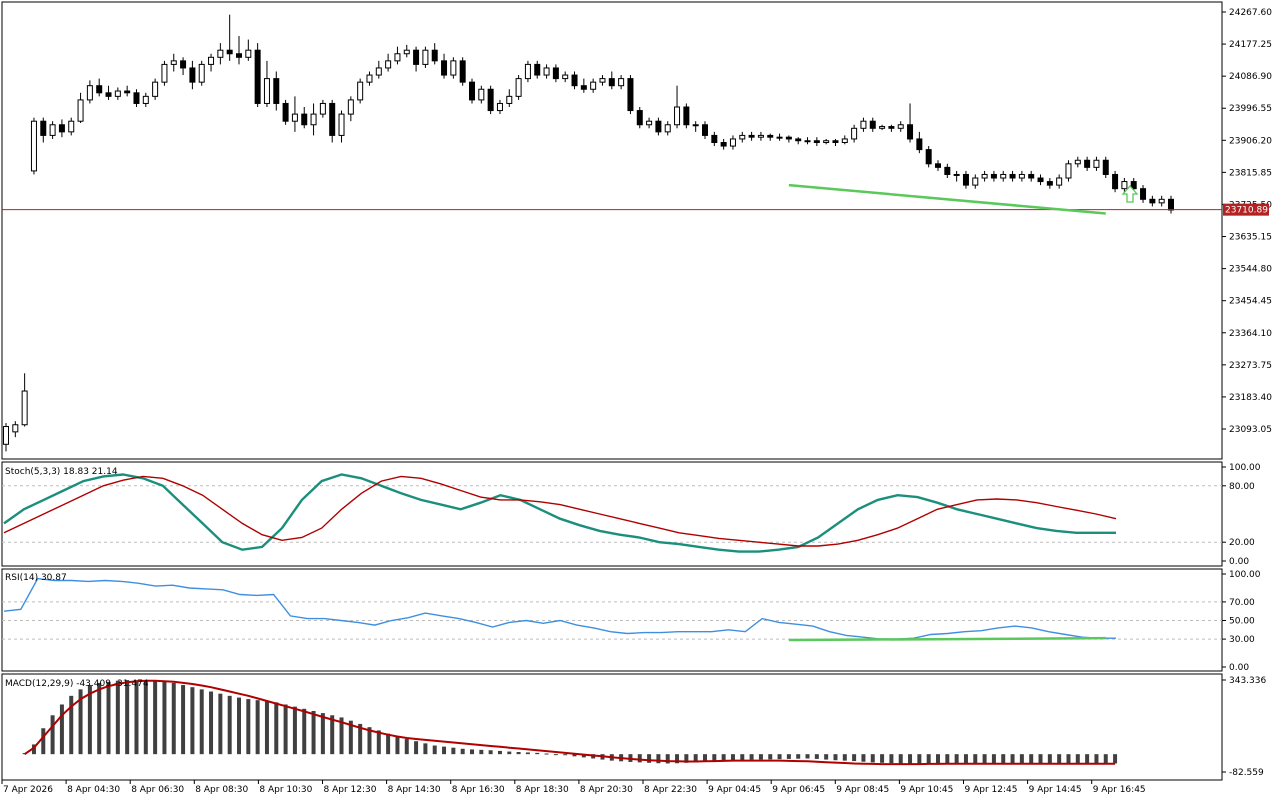 The width and height of the screenshot is (1280, 800). I want to click on stochastic-panel, so click(612, 514).